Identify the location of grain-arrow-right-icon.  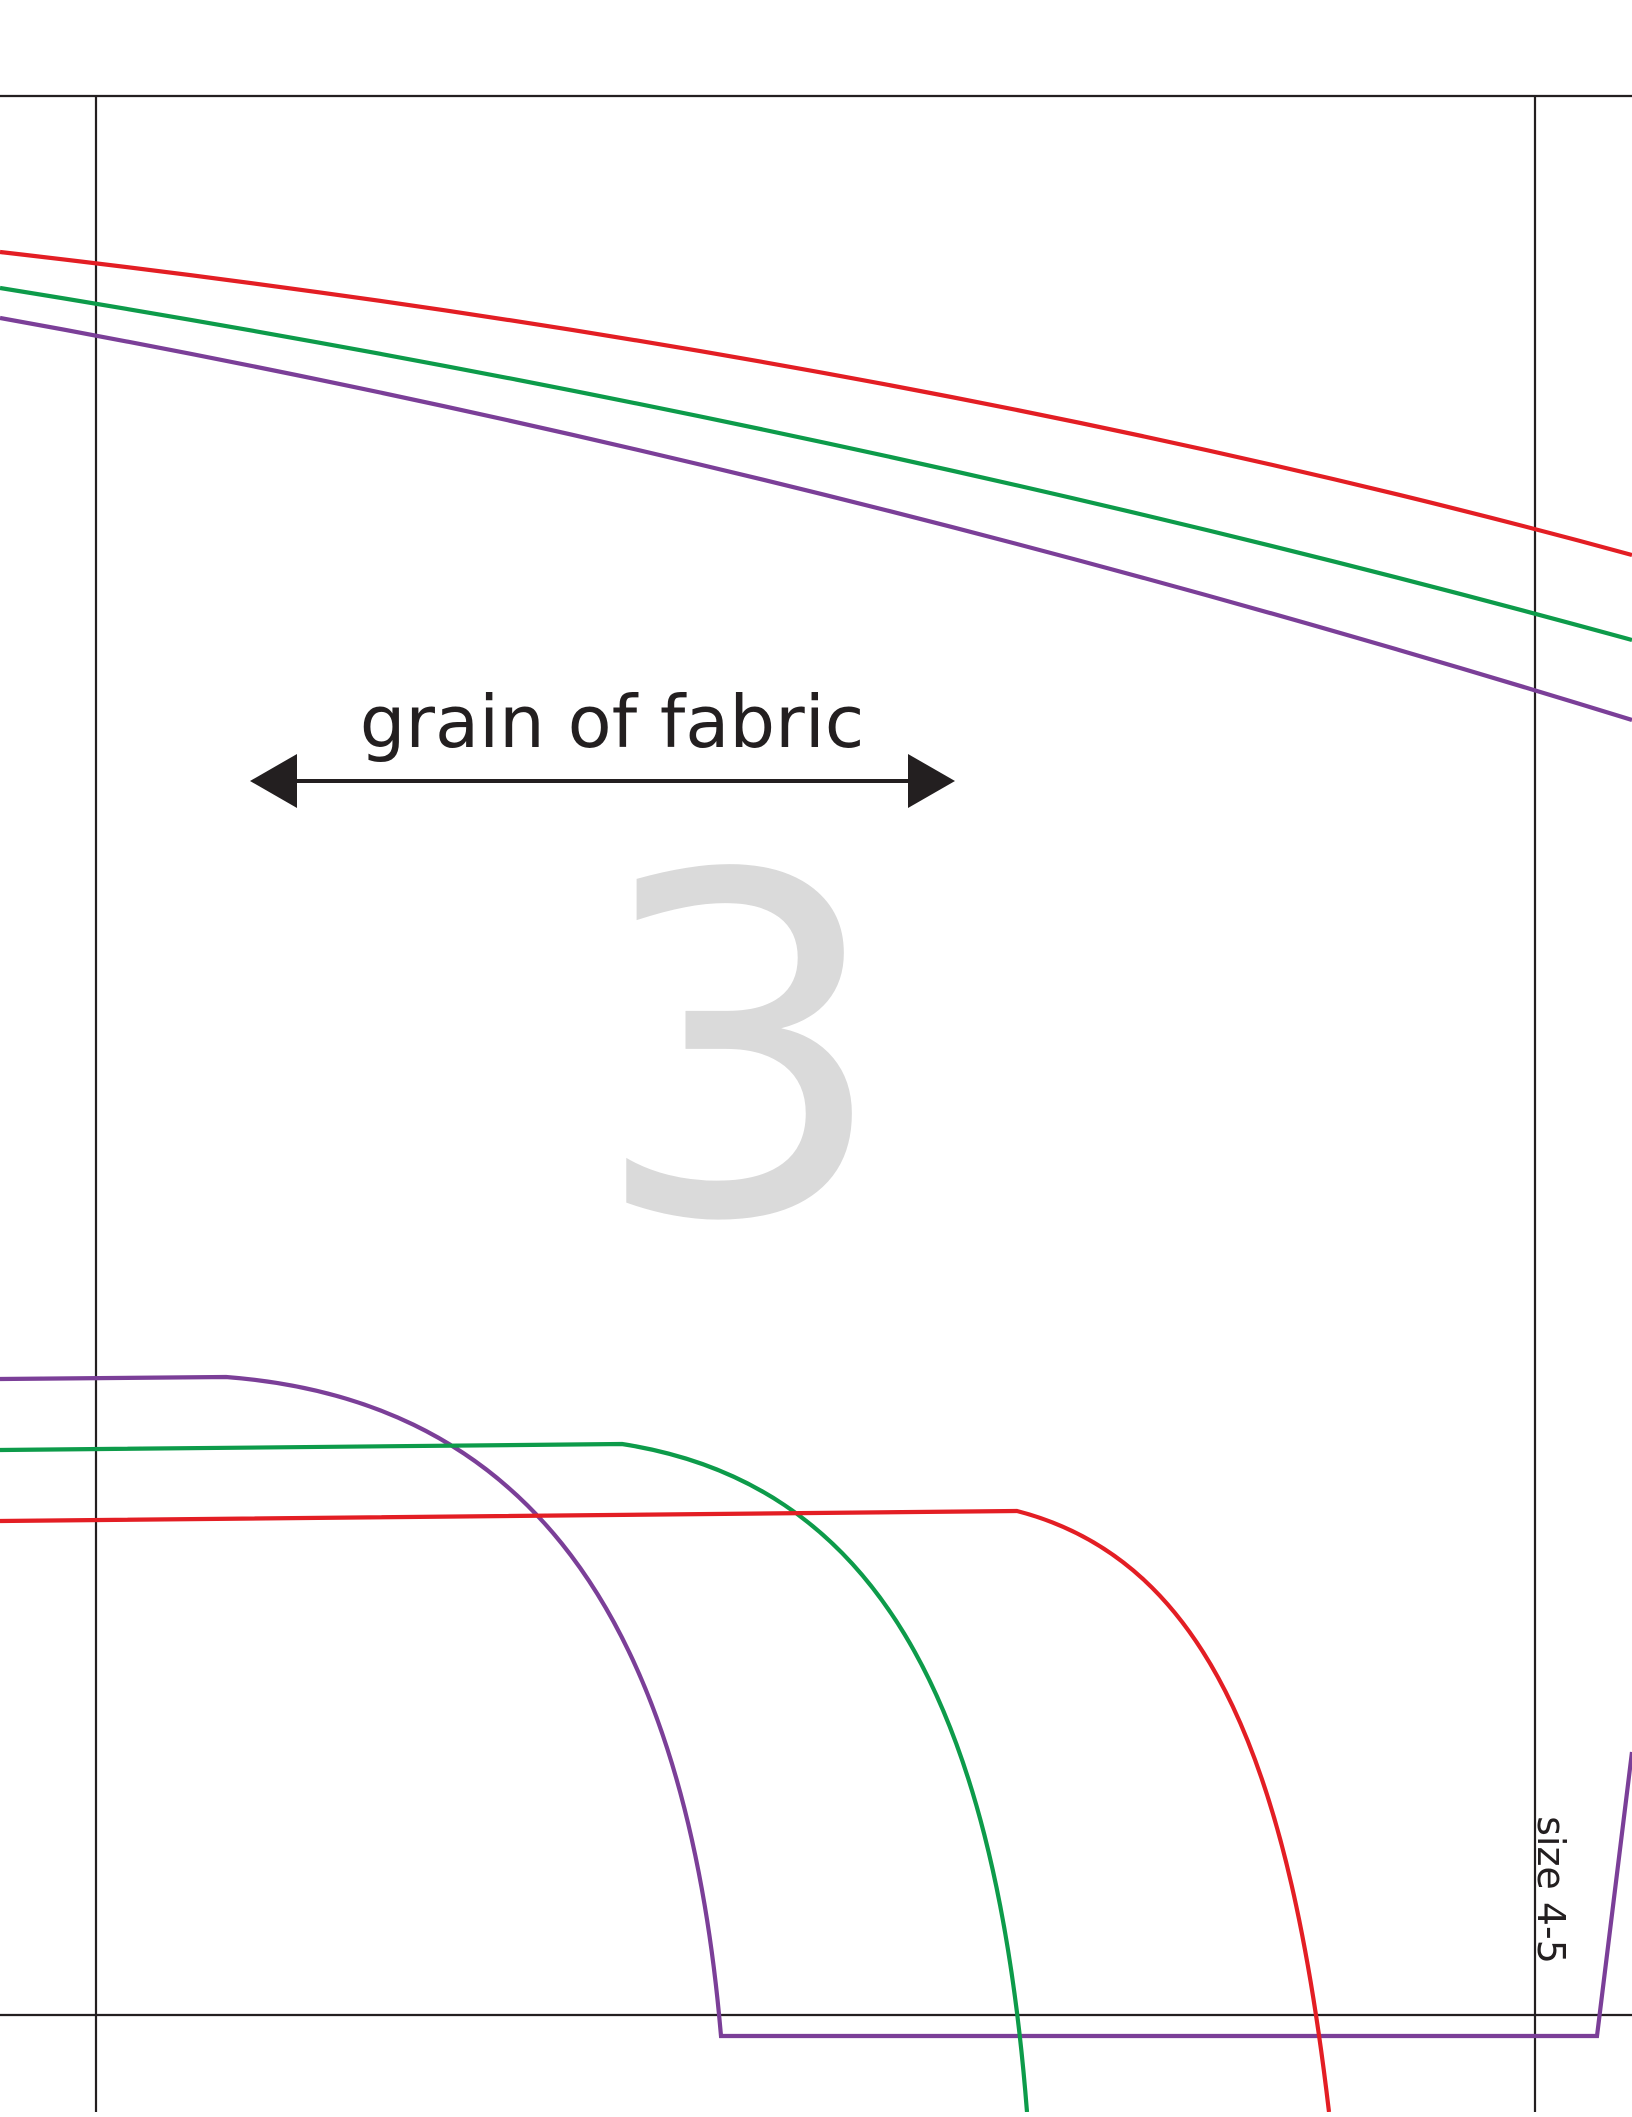
(931, 781).